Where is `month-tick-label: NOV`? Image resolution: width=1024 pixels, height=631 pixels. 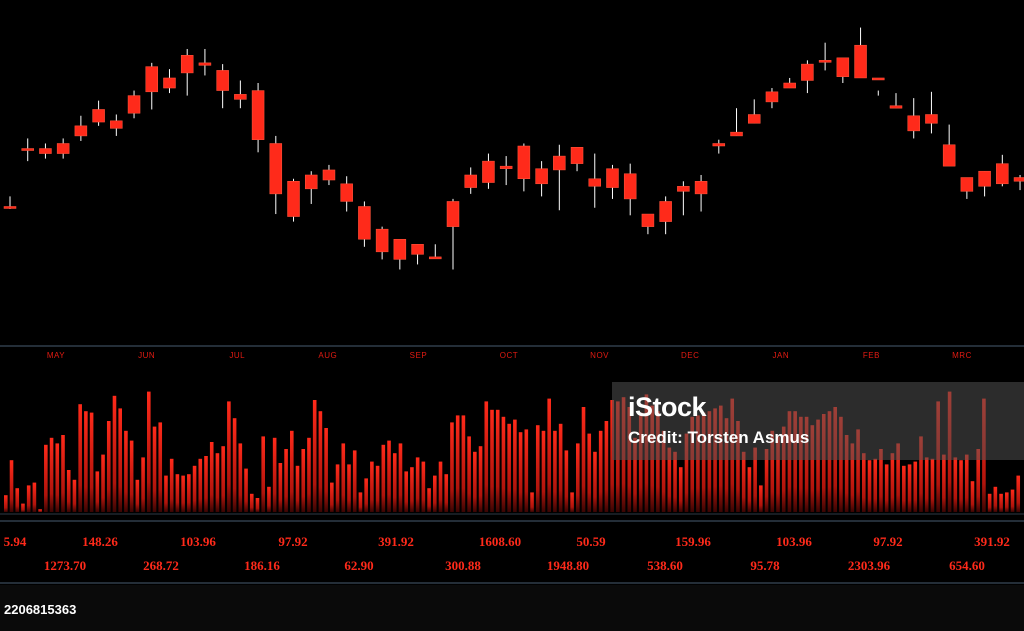 month-tick-label: NOV is located at coordinates (599, 355).